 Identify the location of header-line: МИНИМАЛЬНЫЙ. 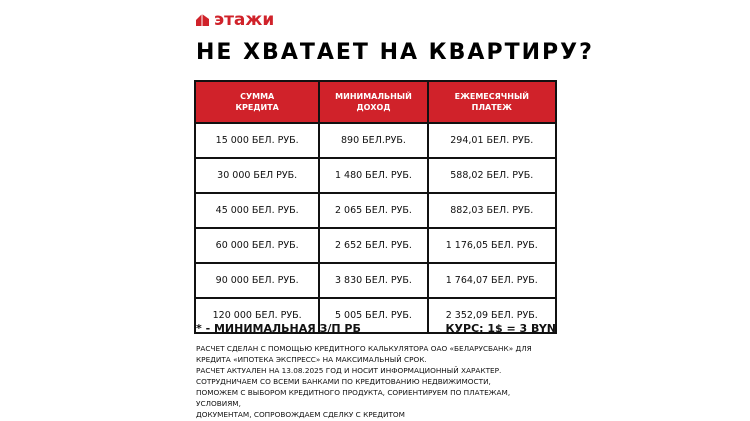
(373, 96).